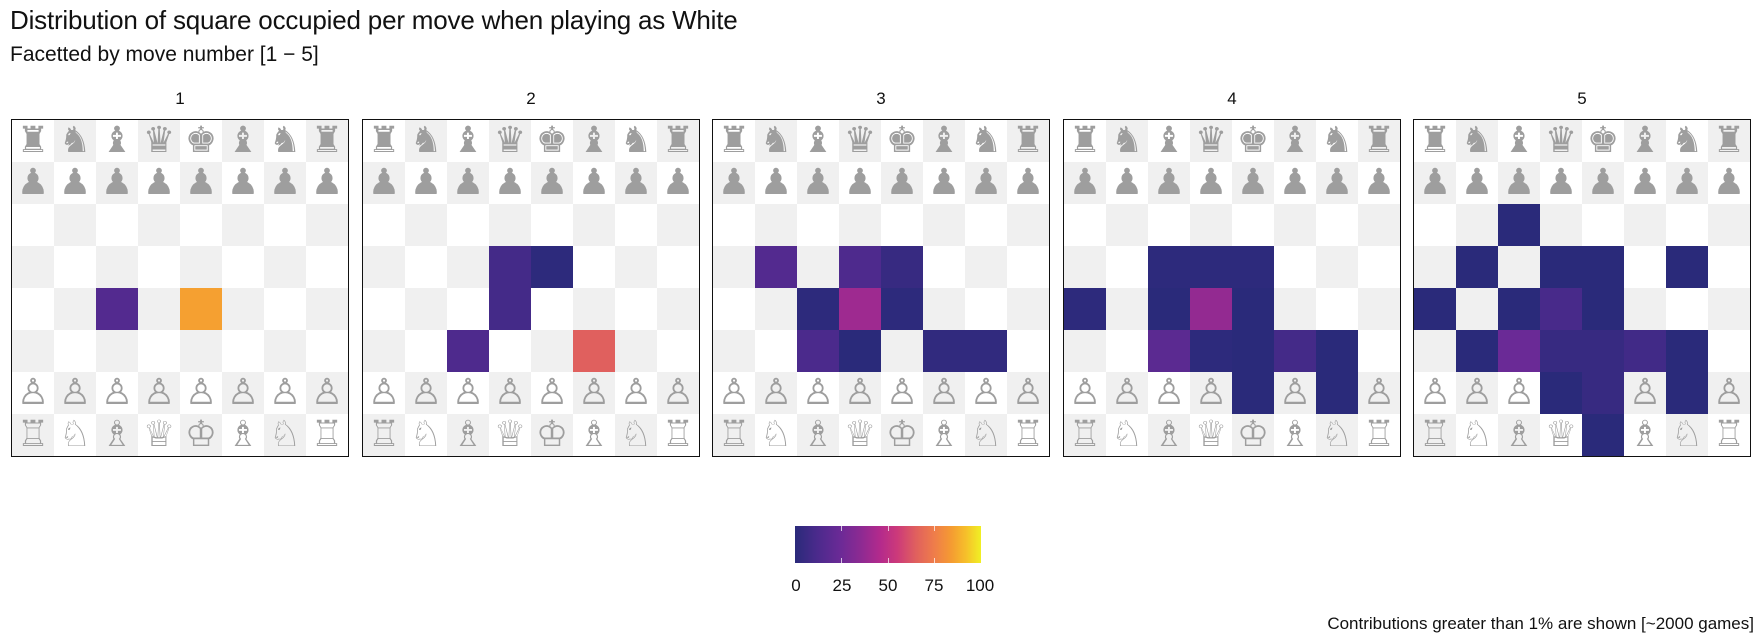 The width and height of the screenshot is (1762, 644). Describe the element at coordinates (285, 183) in the screenshot. I see `square-g7: ♟` at that location.